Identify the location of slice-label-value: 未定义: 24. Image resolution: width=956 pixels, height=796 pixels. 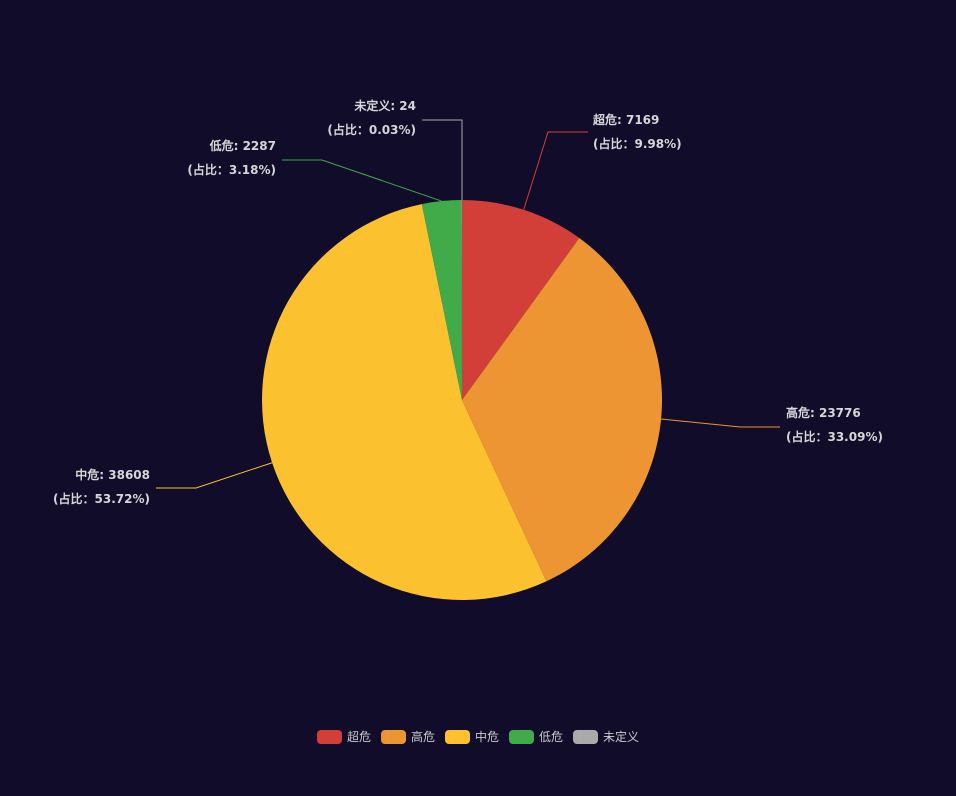
(385, 106).